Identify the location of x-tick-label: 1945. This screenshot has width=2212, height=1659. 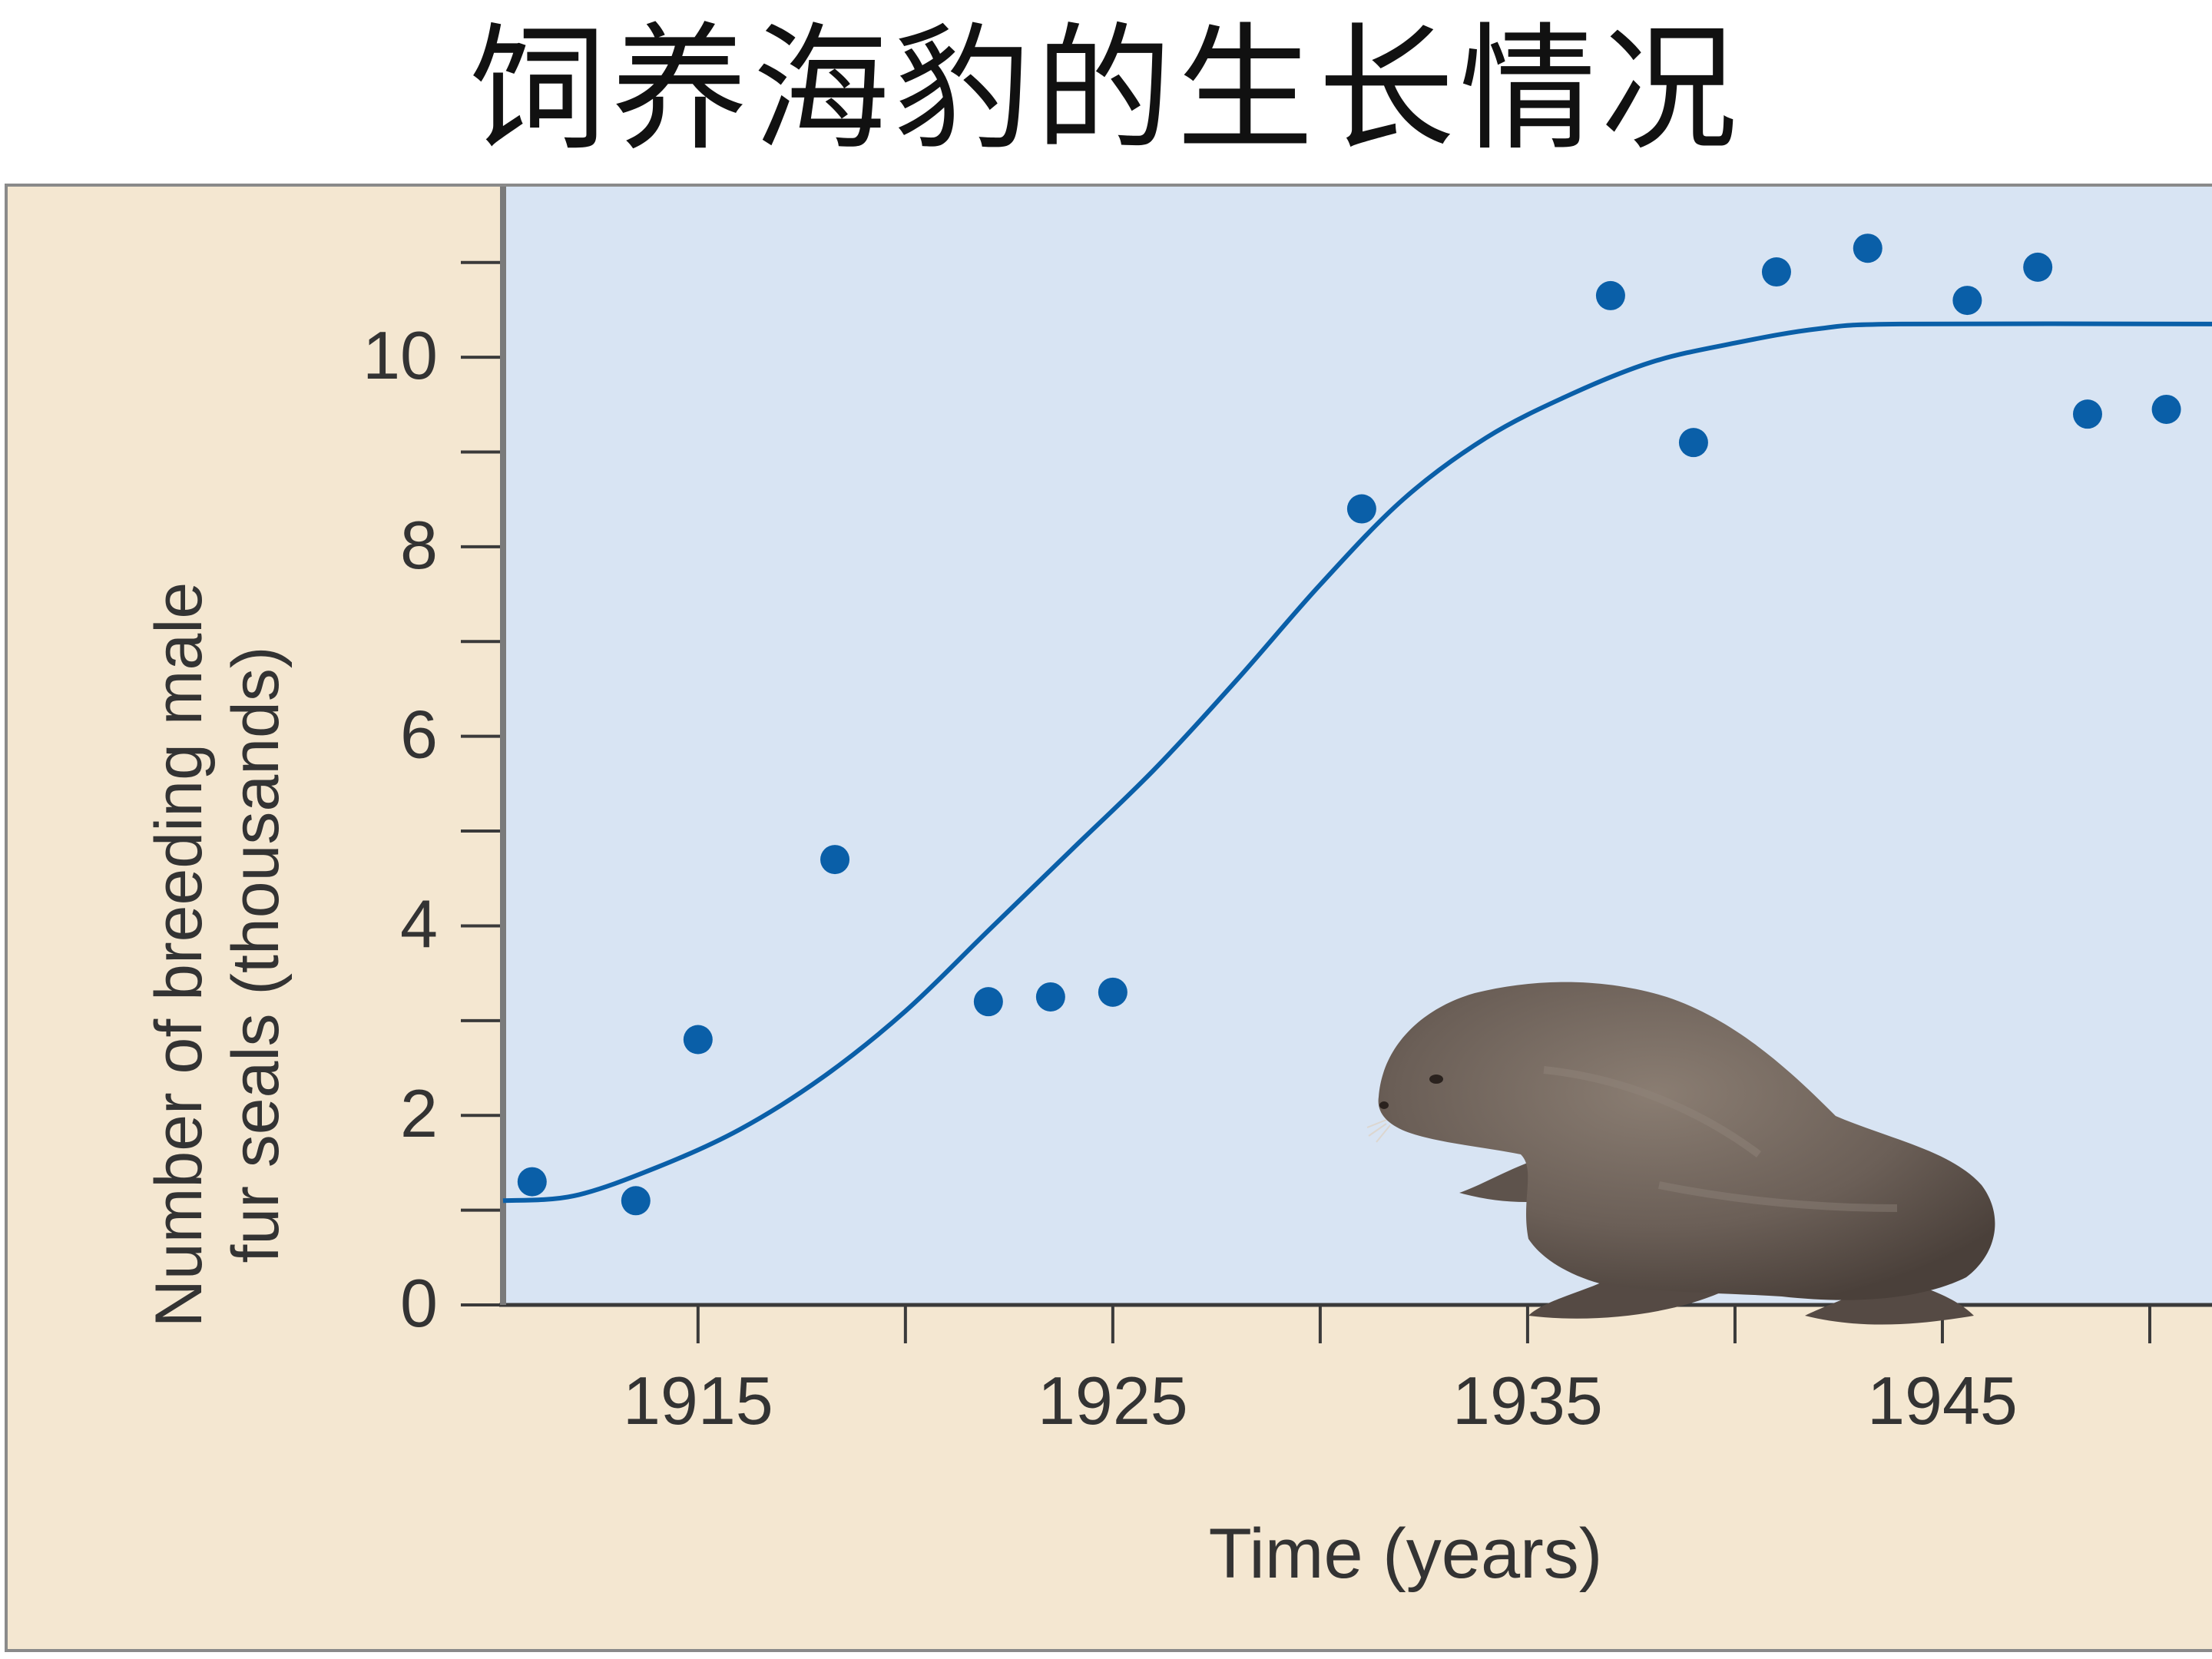
(1943, 1401).